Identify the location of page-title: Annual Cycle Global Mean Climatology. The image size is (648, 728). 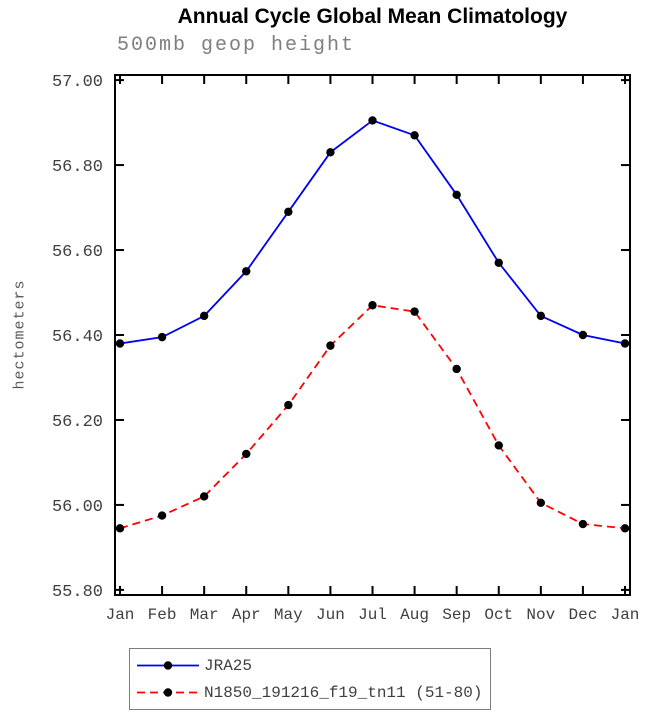
(372, 16).